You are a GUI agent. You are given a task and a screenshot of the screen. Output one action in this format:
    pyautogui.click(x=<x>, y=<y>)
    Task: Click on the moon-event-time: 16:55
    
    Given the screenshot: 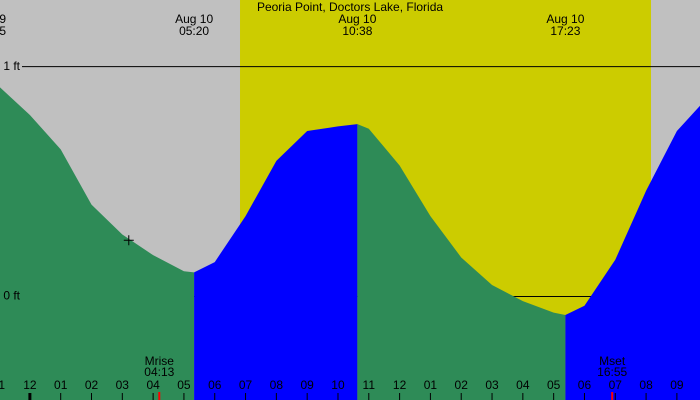 What is the action you would take?
    pyautogui.click(x=612, y=372)
    